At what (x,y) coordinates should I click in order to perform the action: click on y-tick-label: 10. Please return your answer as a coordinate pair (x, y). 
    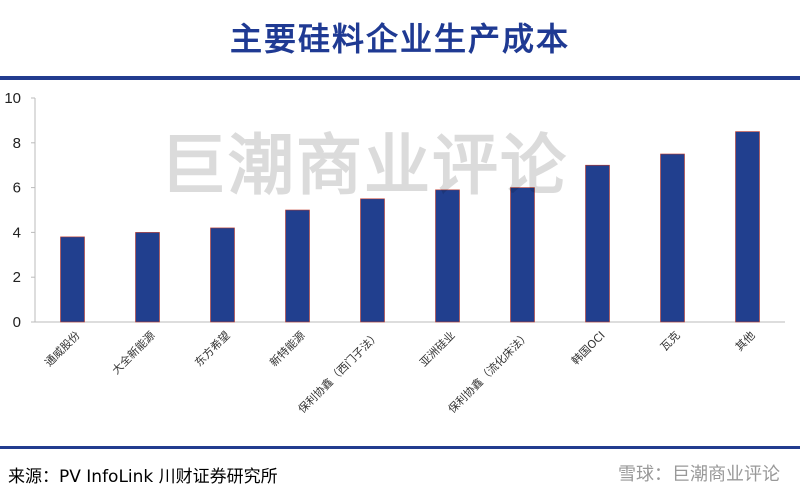
    Looking at the image, I should click on (12, 98).